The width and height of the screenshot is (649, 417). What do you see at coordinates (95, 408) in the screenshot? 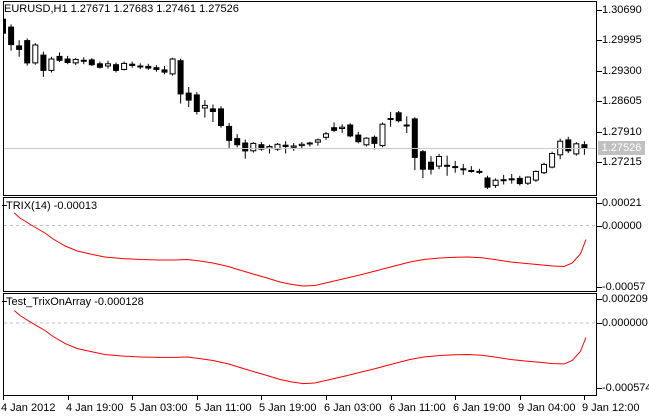
I see `time-axis-label: 4 Jan 19:00` at bounding box center [95, 408].